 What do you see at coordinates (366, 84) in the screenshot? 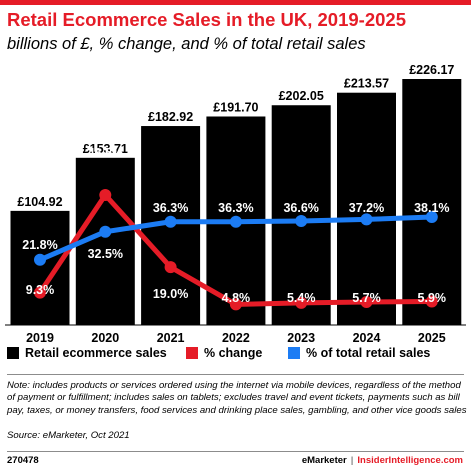
I see `bar-value-label-2024: £213.57` at bounding box center [366, 84].